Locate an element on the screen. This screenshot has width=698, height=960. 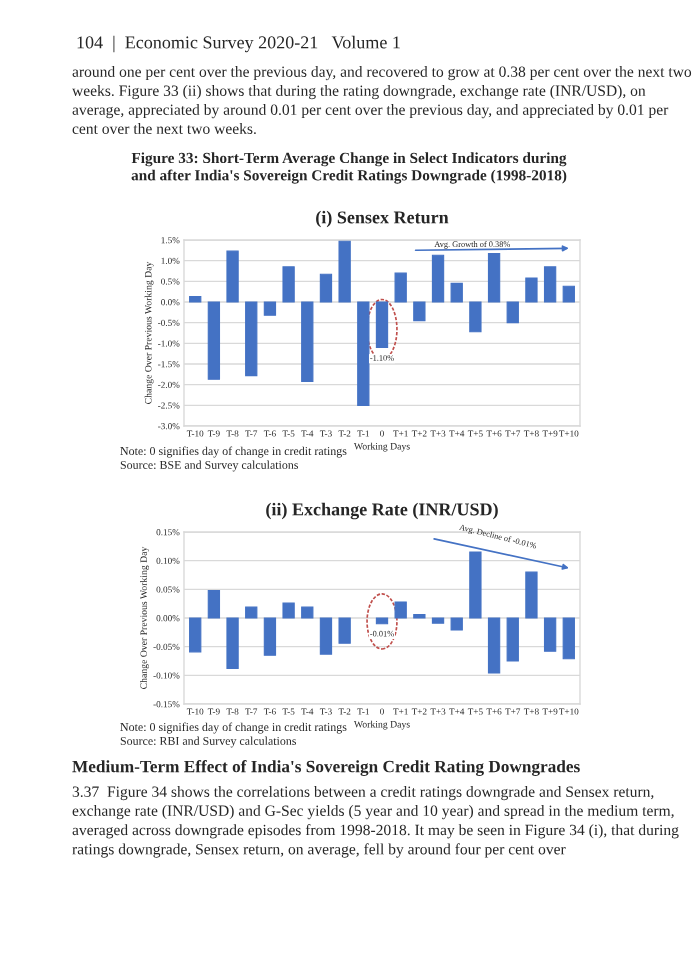
chart-title: (i) Sensex Return is located at coordinates (382, 219).